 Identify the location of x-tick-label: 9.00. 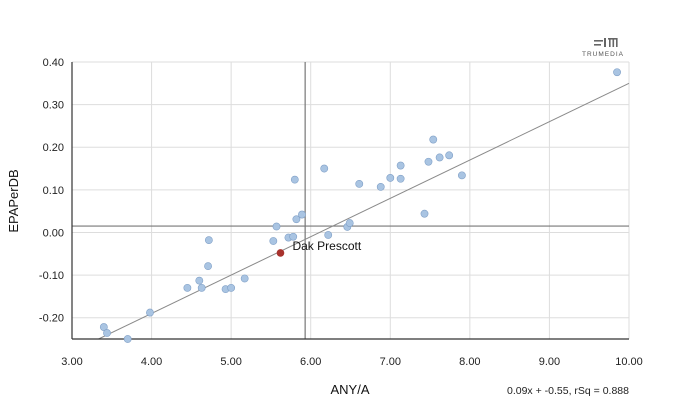
(549, 362).